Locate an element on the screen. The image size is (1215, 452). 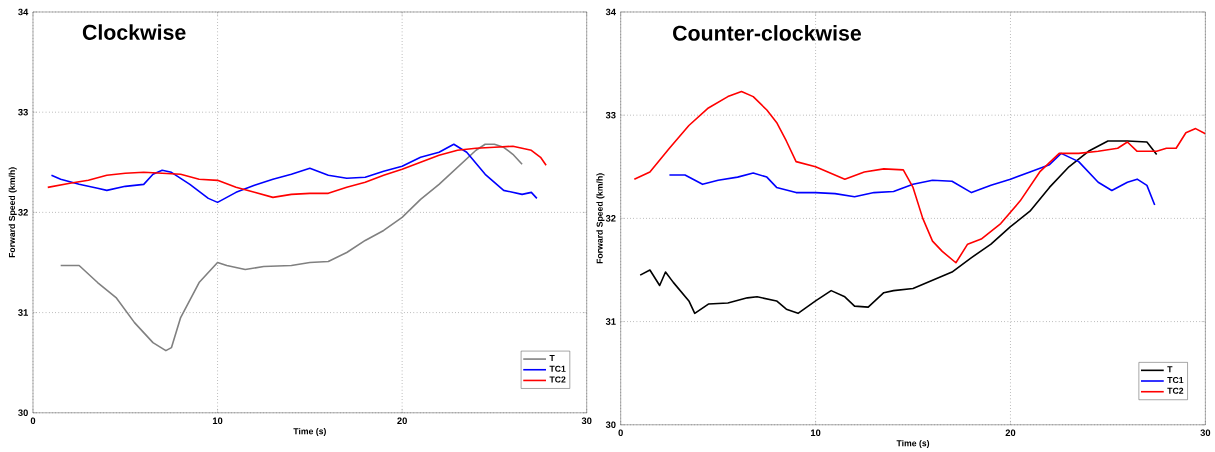
line-series is located at coordinates (912, 179).